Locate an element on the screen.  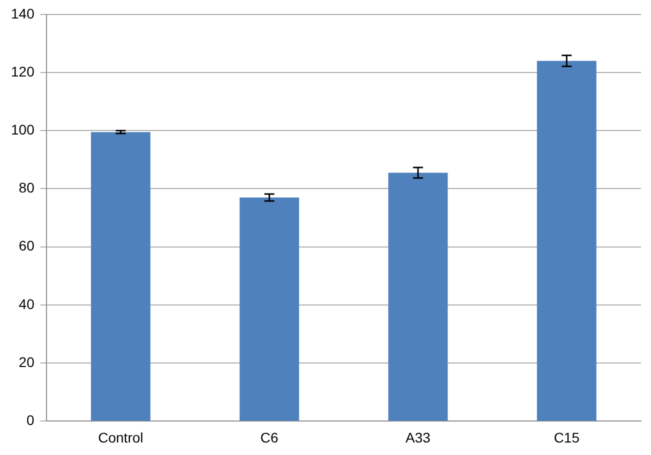
x-tick-label: C6 is located at coordinates (269, 437).